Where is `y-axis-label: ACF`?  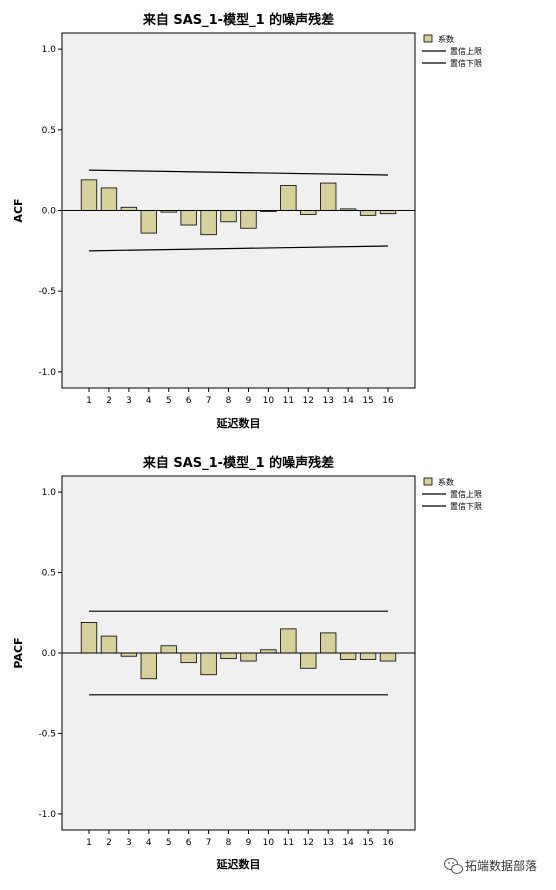
y-axis-label: ACF is located at coordinates (18, 210).